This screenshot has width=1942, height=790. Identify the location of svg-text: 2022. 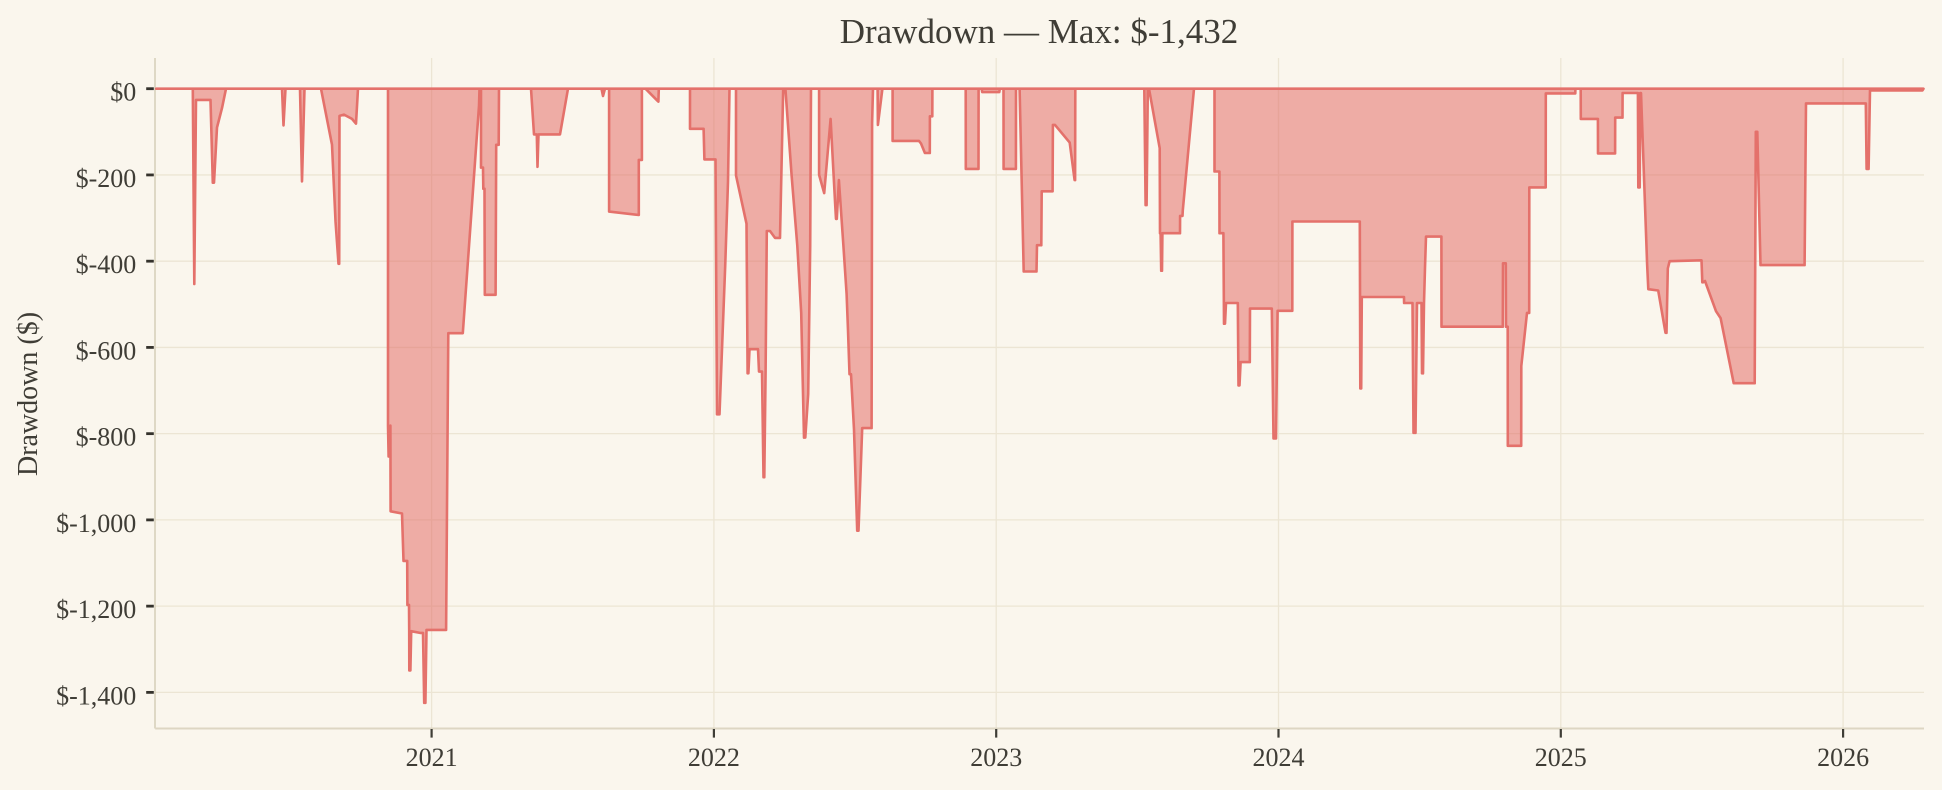
(714, 757).